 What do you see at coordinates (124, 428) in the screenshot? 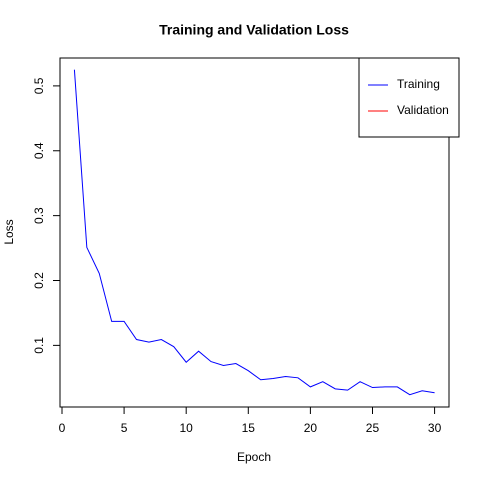
I see `x-tick-label: 5` at bounding box center [124, 428].